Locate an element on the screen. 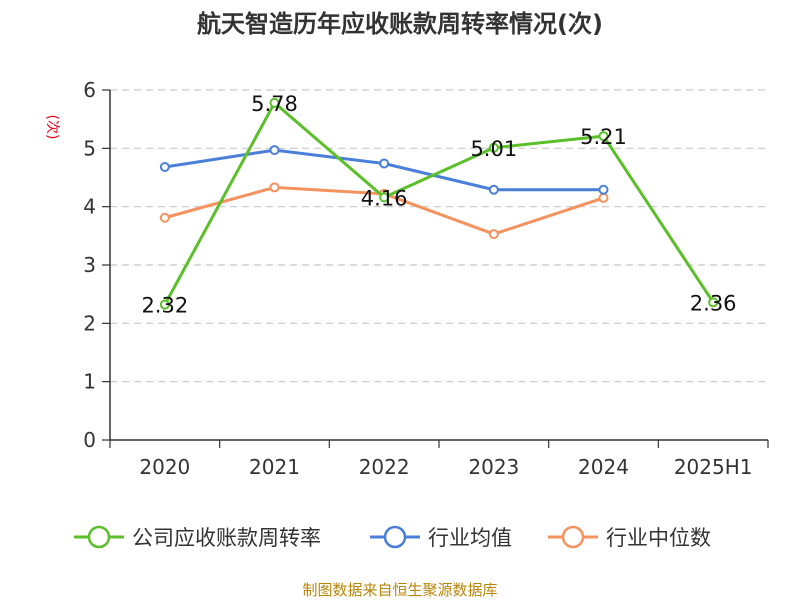 Image resolution: width=800 pixels, height=600 pixels. legend: 公司应收账款周转率 行业均值 行业中位数 is located at coordinates (392, 537).